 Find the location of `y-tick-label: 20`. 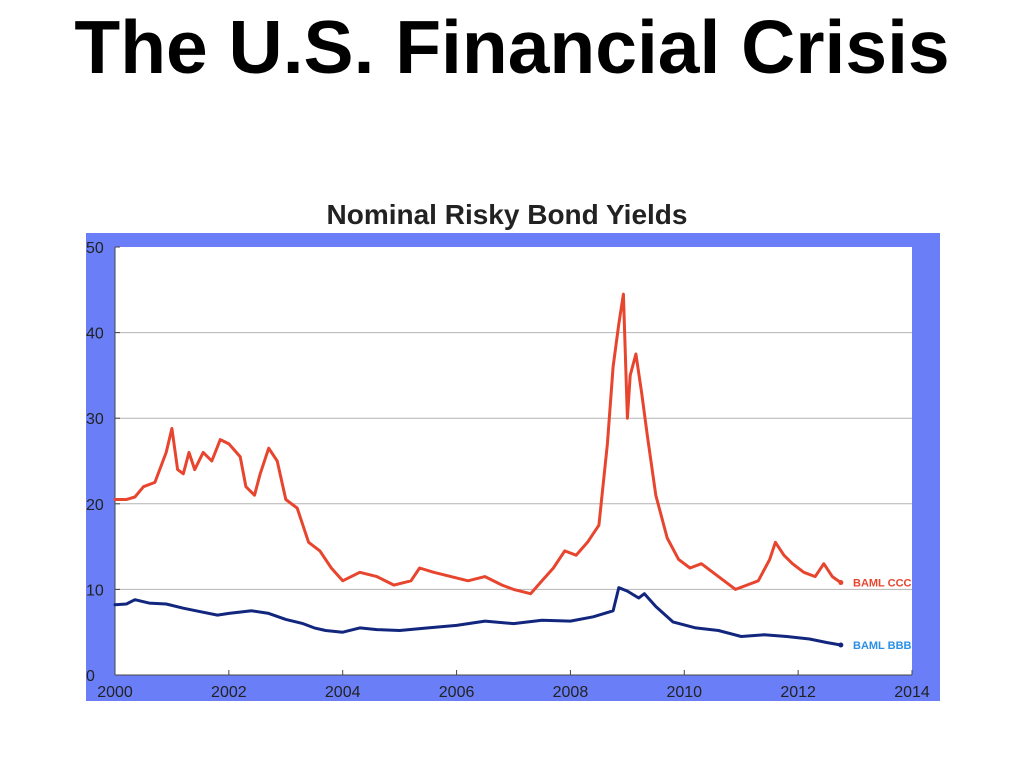

y-tick-label: 20 is located at coordinates (95, 505).